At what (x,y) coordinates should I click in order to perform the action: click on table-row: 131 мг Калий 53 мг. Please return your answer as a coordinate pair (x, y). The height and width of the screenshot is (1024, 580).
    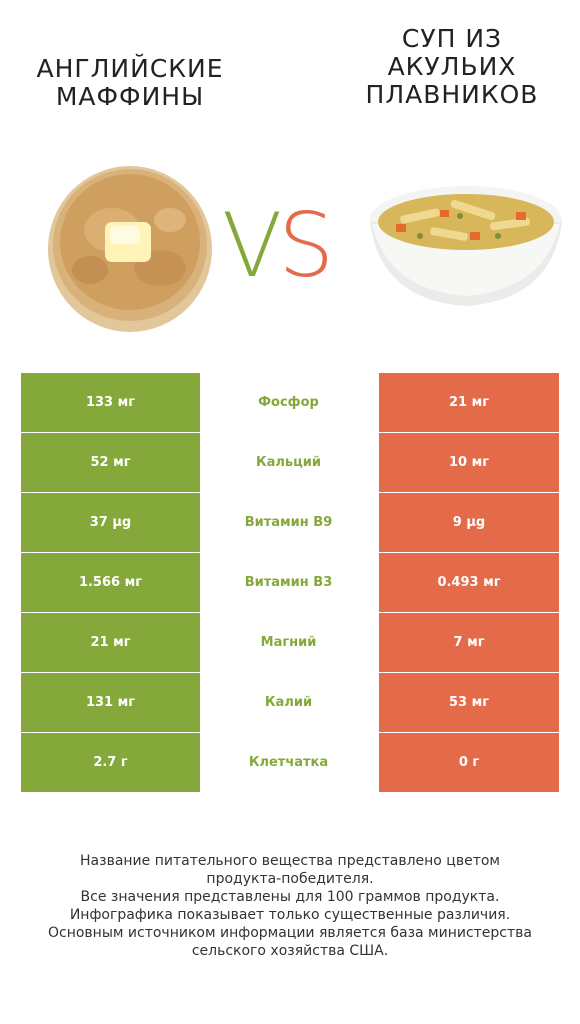
    Looking at the image, I should click on (290, 702).